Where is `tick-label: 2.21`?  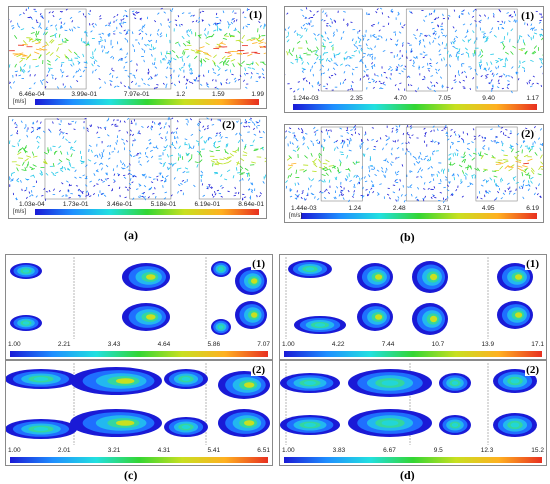 tick-label: 2.21 is located at coordinates (64, 344).